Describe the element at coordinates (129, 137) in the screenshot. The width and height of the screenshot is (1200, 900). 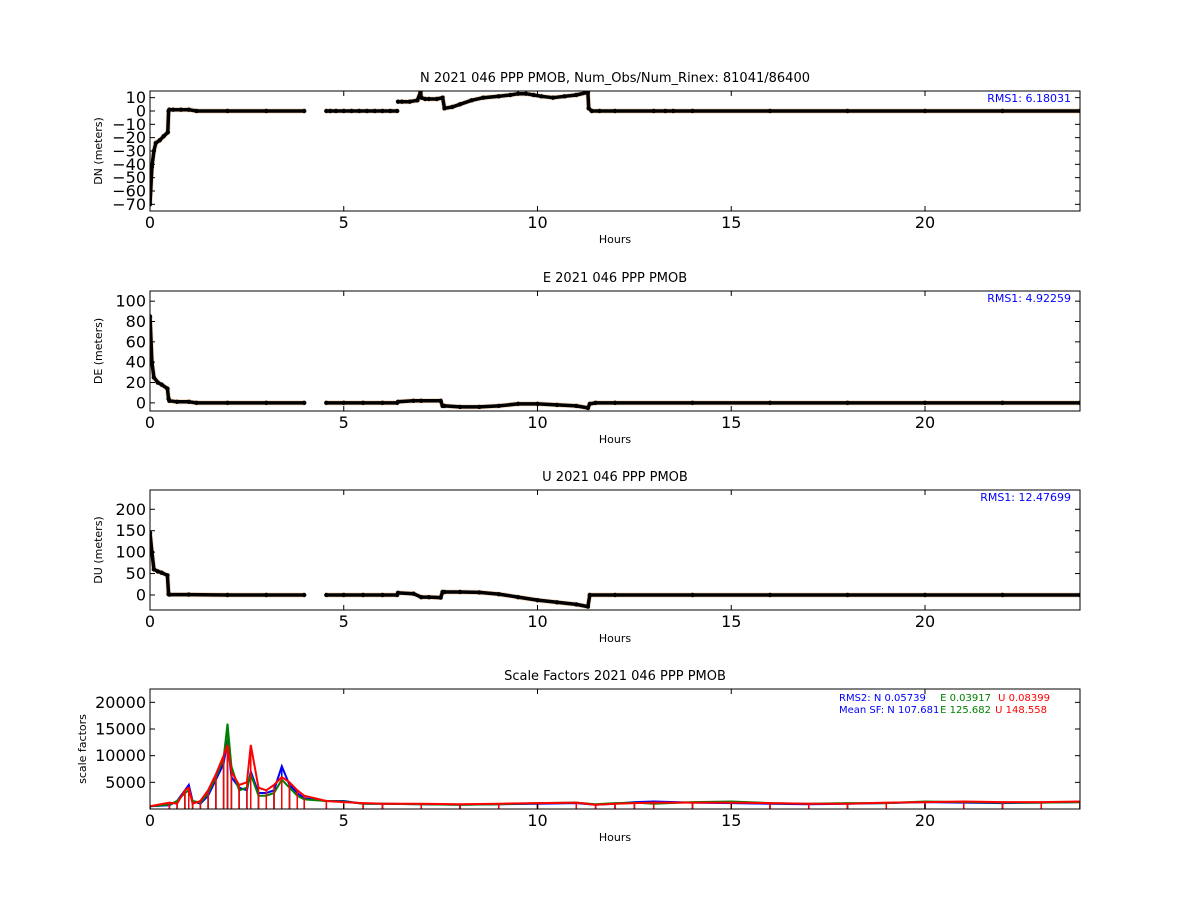
I see `y-tick-label: −20` at that location.